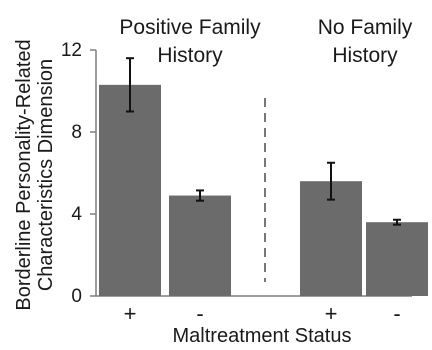 The width and height of the screenshot is (432, 350). What do you see at coordinates (76, 214) in the screenshot?
I see `y-tick-label: 4` at bounding box center [76, 214].